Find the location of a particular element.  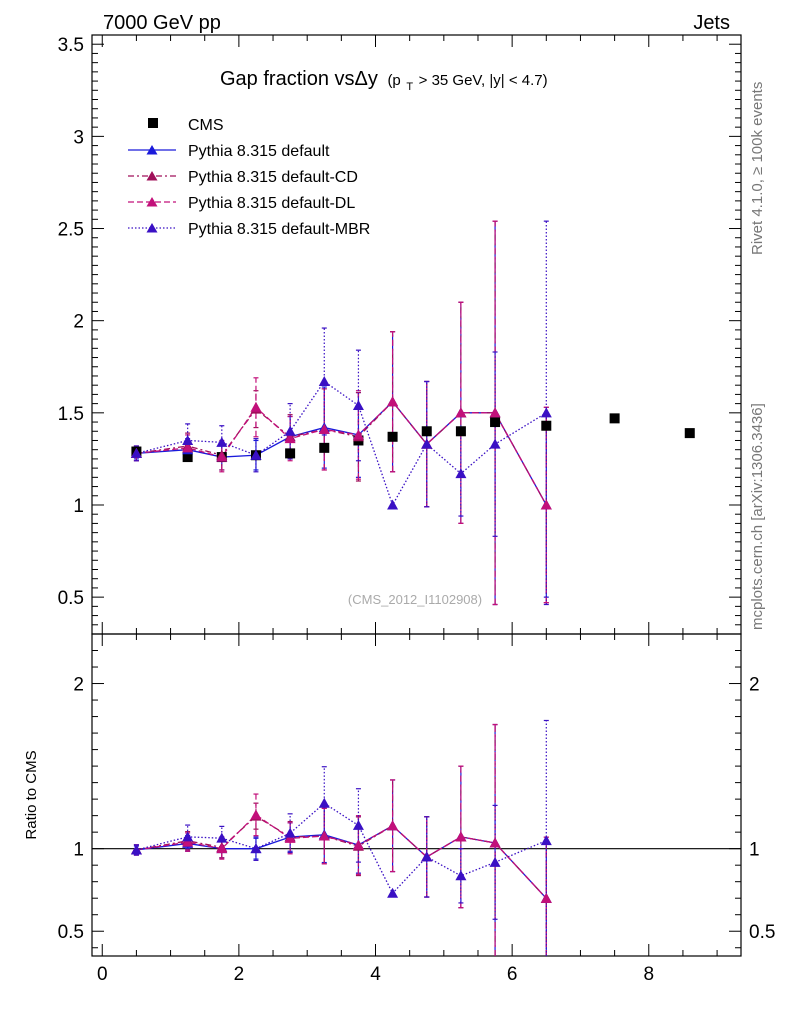

legend-label-cd: Pythia 8.315 default-CD is located at coordinates (273, 177).